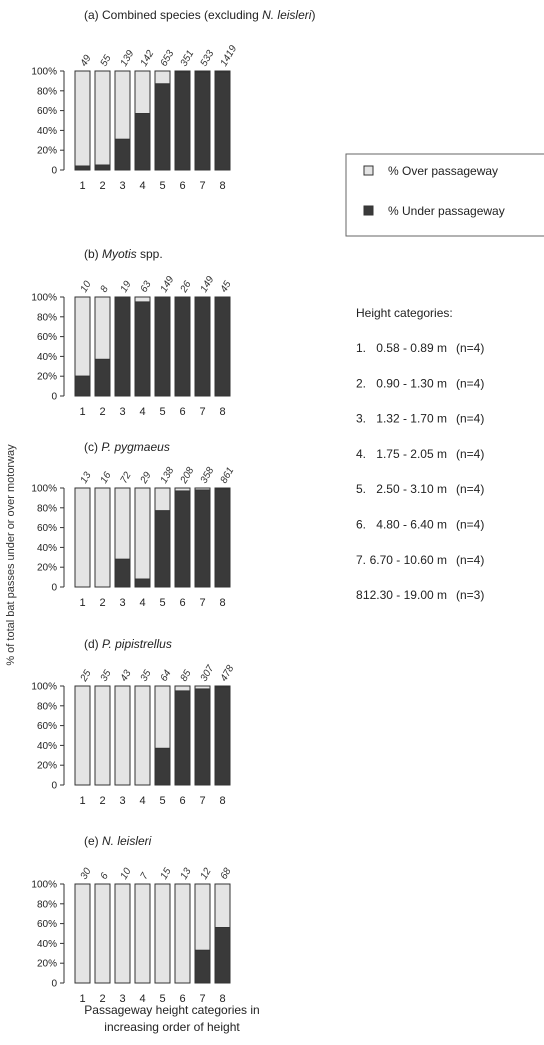 This screenshot has height=1045, width=544. What do you see at coordinates (86, 61) in the screenshot?
I see `bar-count-label: 49` at bounding box center [86, 61].